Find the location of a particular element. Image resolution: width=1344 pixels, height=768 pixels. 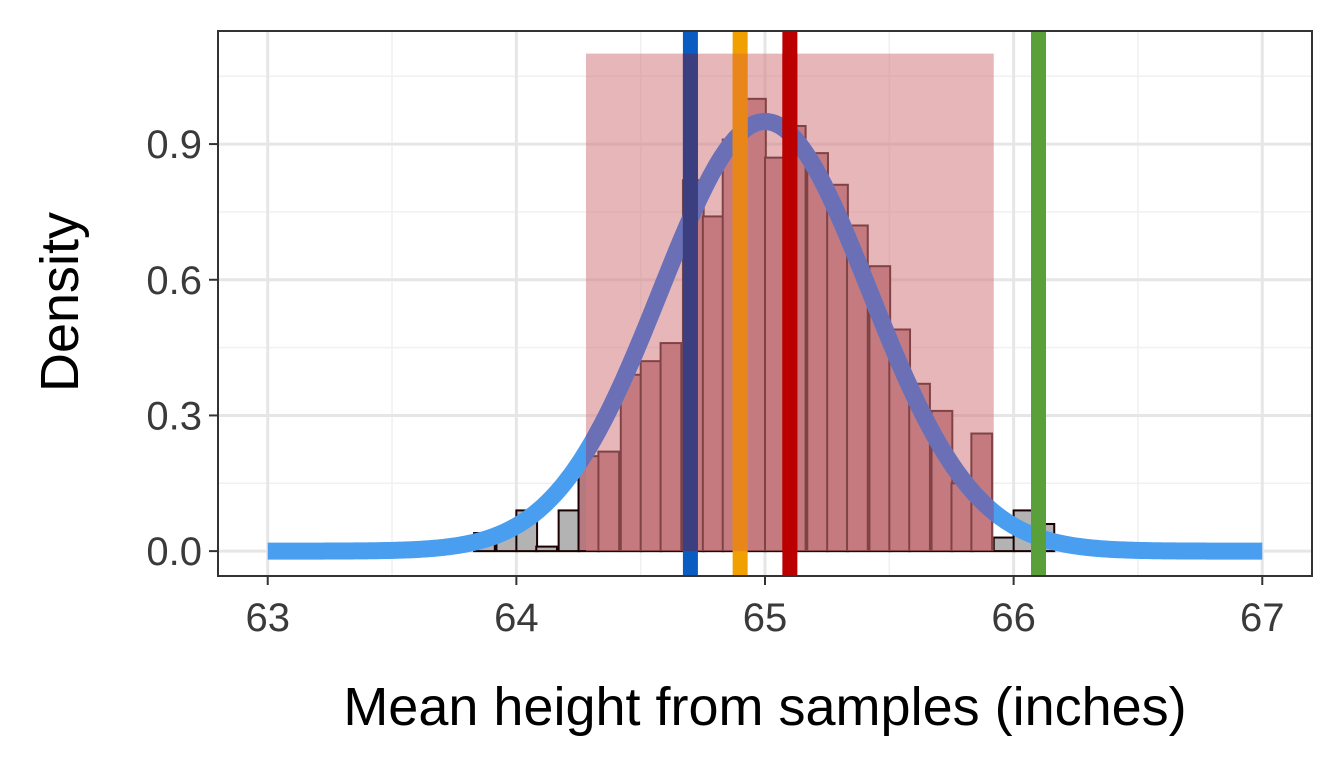

x-tick-label: 65 is located at coordinates (765, 618).